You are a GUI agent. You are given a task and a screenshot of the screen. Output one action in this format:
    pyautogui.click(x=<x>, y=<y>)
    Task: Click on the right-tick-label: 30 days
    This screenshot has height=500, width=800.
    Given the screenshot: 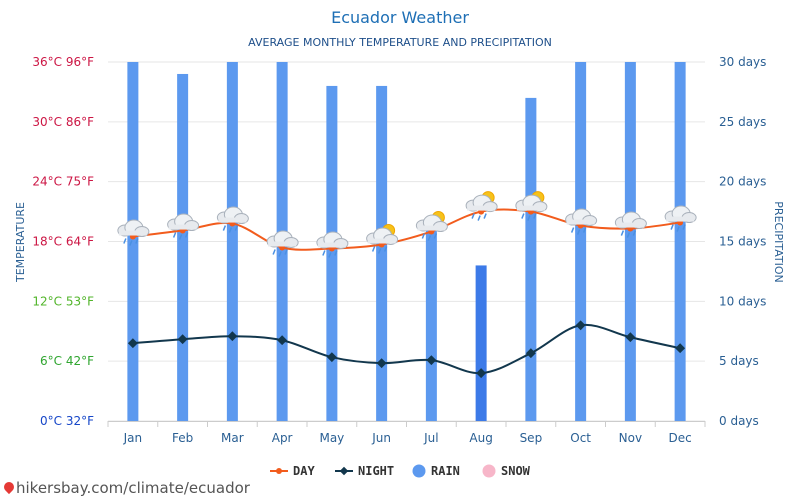 What is the action you would take?
    pyautogui.click(x=742, y=62)
    